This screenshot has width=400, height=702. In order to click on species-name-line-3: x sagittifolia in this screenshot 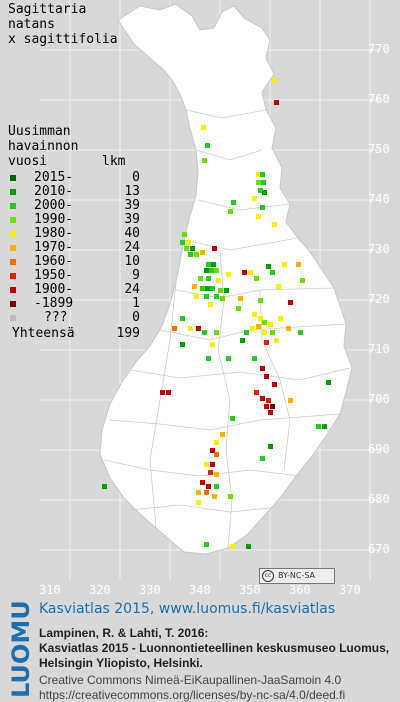, I will do `click(63, 39)`.